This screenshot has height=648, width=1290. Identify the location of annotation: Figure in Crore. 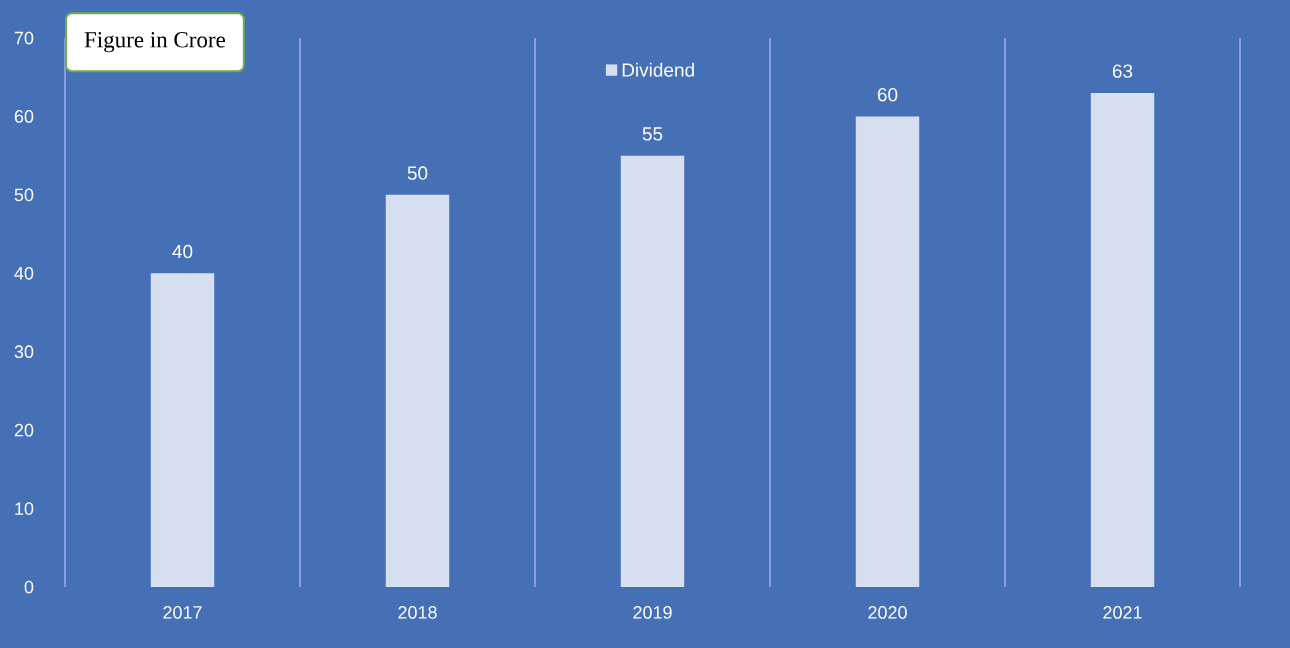
(155, 42).